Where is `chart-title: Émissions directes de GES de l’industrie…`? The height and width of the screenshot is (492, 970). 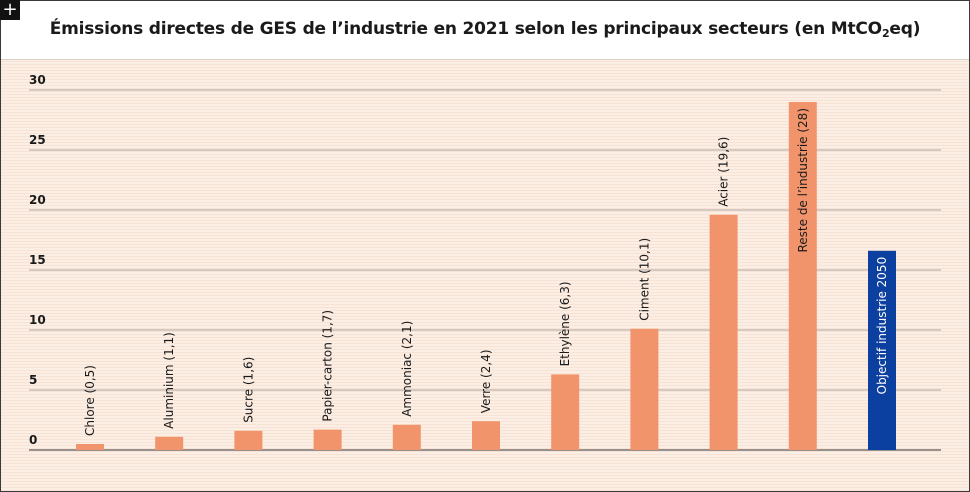 chart-title: Émissions directes de GES de l’industrie… is located at coordinates (485, 29).